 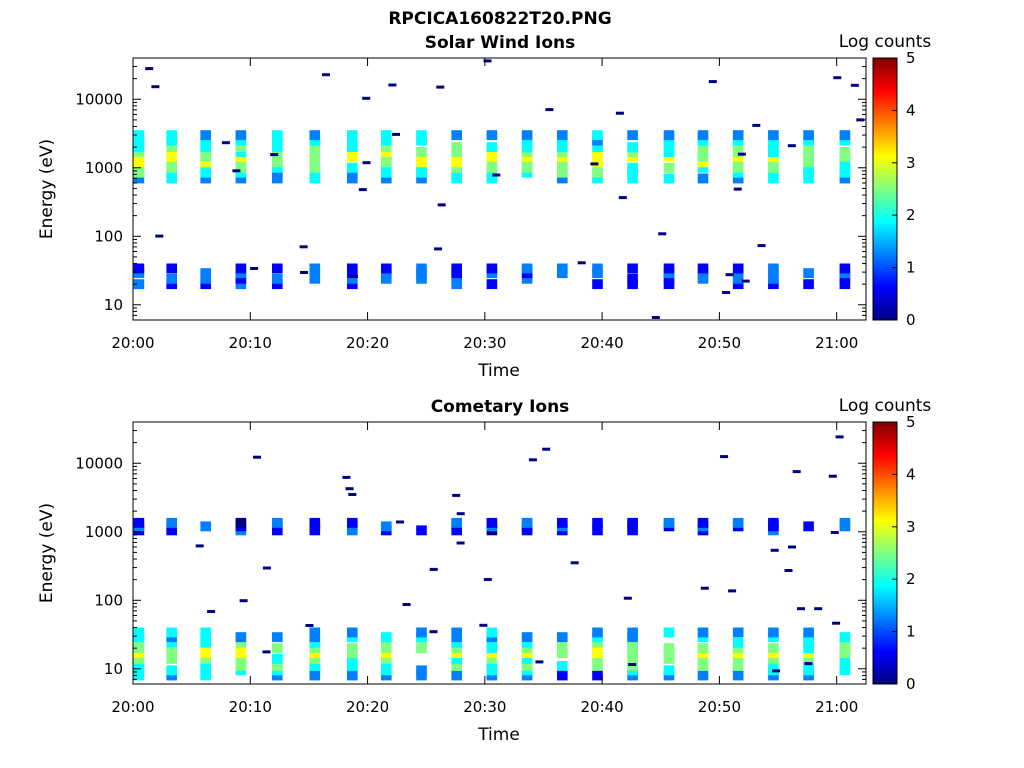 I want to click on y-tick-label: 1000, so click(x=104, y=532).